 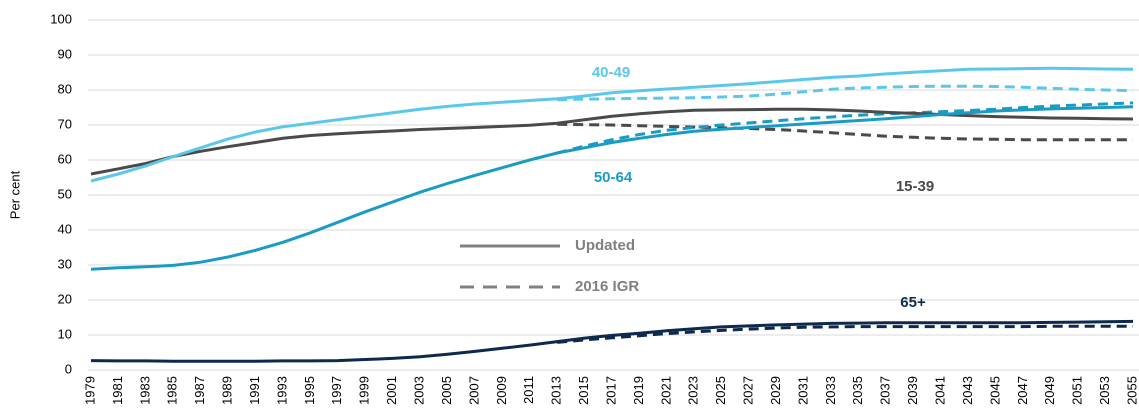 What do you see at coordinates (65, 88) in the screenshot?
I see `y-tick-label: 80` at bounding box center [65, 88].